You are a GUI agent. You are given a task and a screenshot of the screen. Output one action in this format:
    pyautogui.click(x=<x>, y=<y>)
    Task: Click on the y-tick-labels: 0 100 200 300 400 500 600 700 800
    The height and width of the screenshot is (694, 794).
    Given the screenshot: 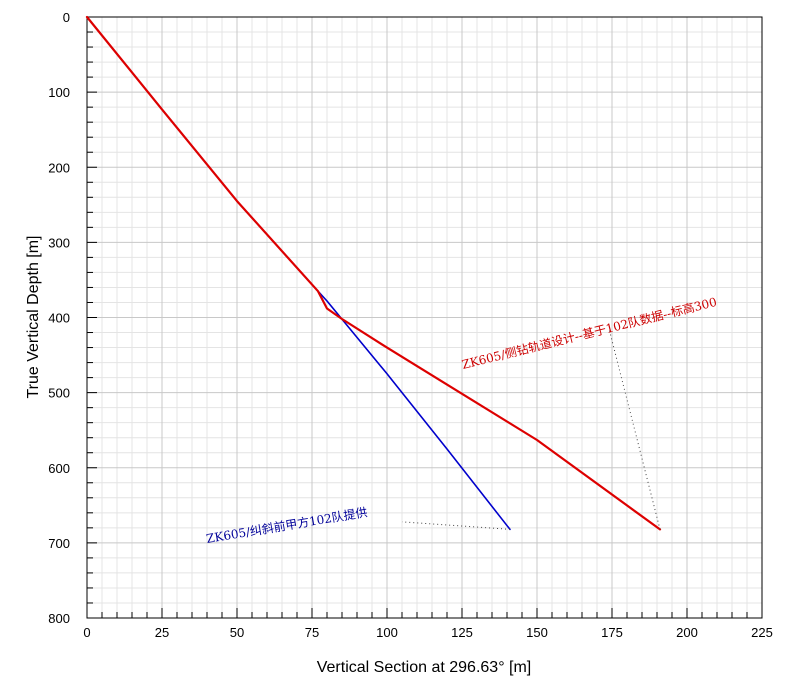 What is the action you would take?
    pyautogui.click(x=59, y=318)
    